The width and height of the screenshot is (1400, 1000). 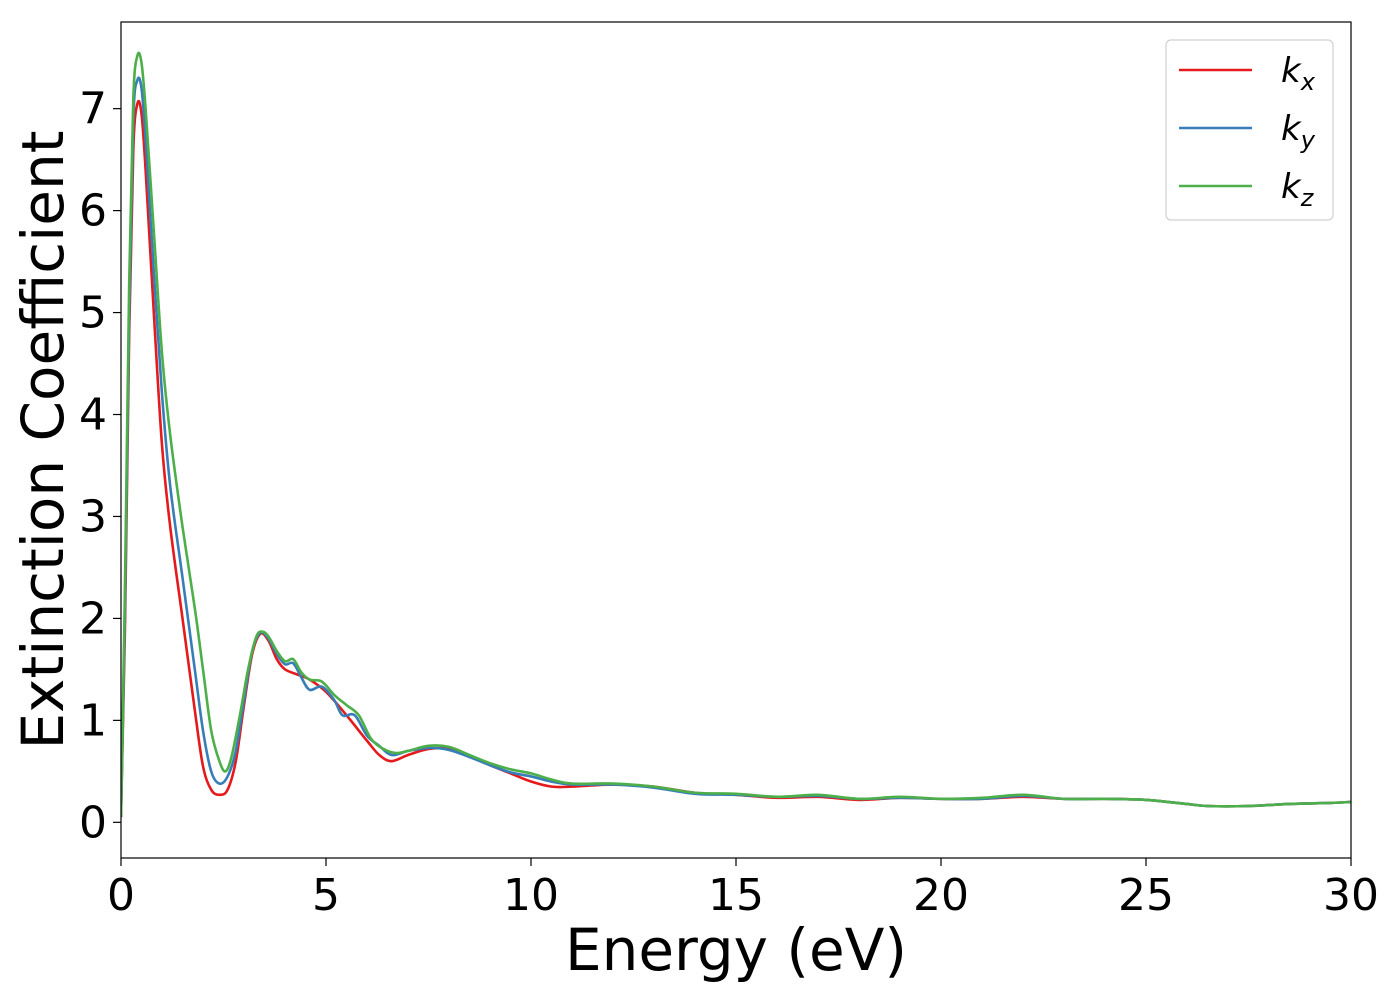 I want to click on x-axis-ticks: 0 5 10 15 20 25 30, so click(x=743, y=889).